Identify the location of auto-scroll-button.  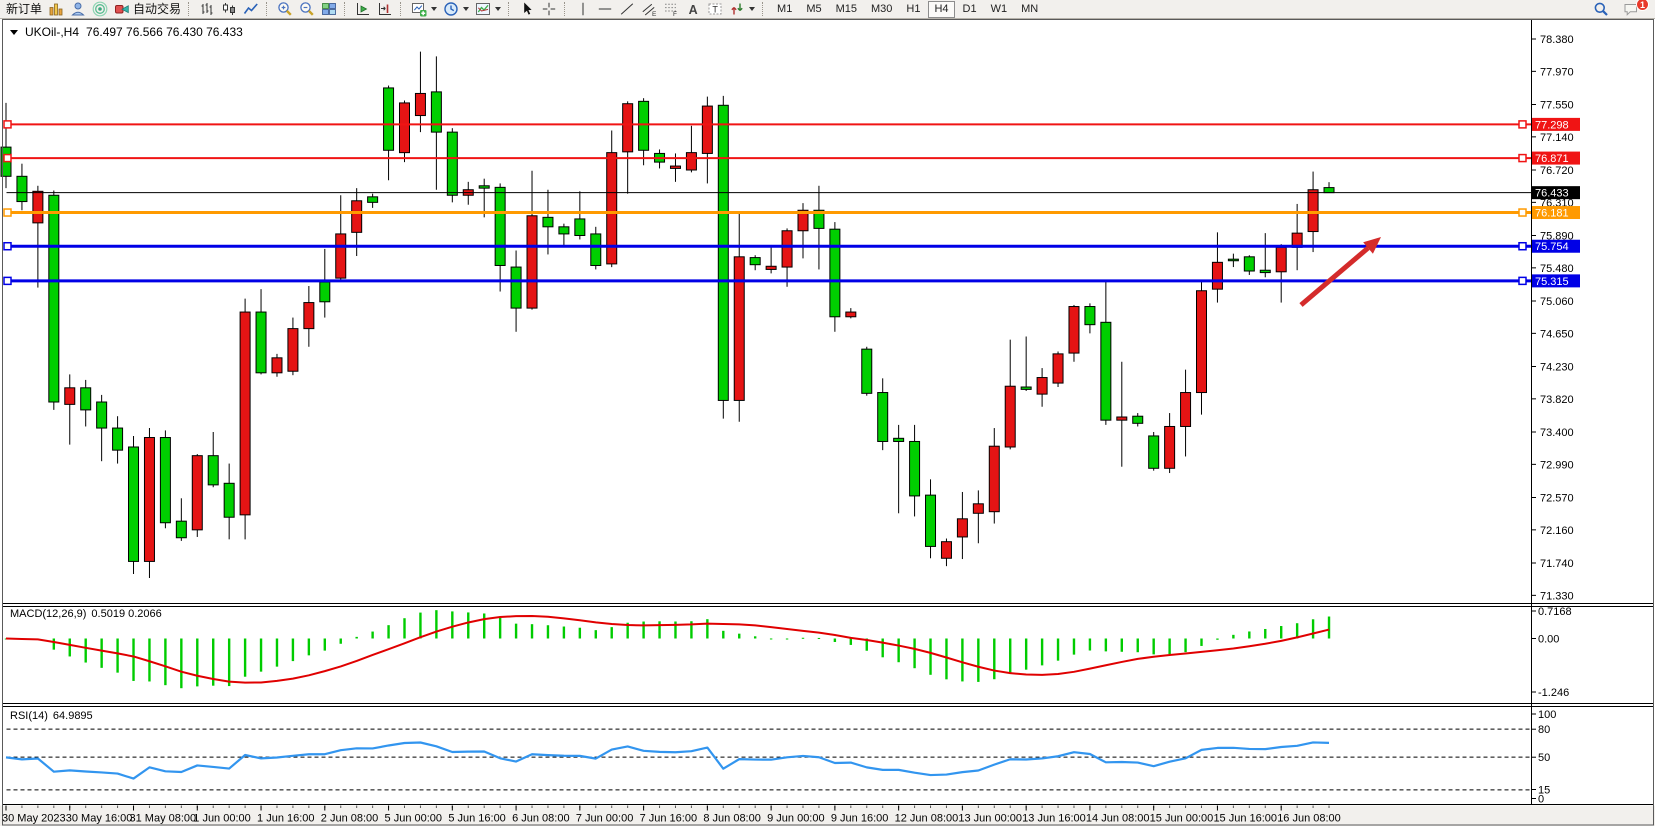
(363, 9).